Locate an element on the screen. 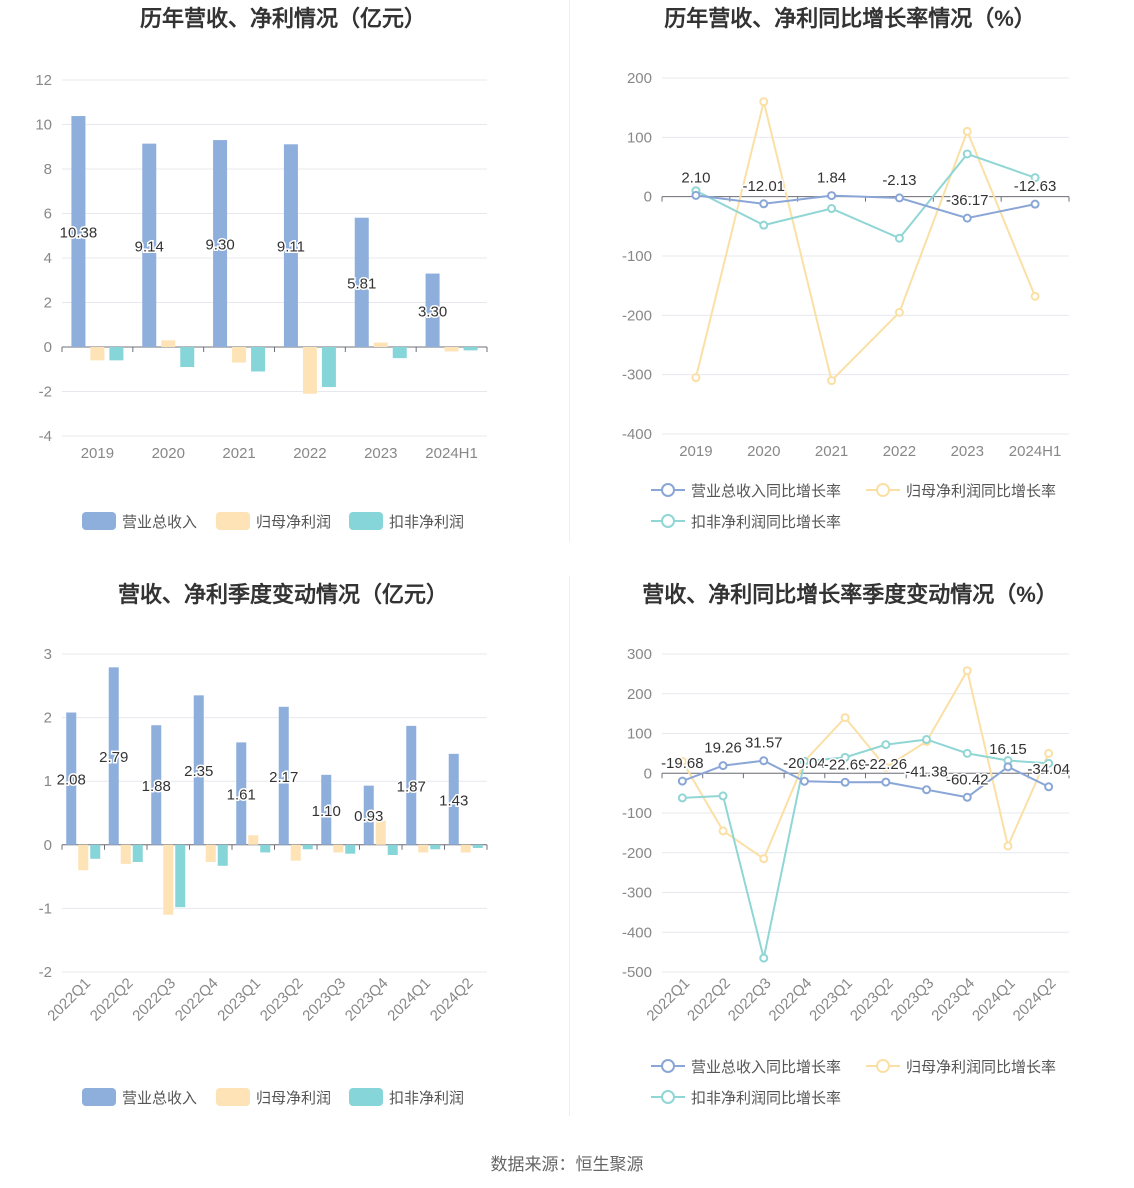 The height and width of the screenshot is (1188, 1134). x-tick-label: 2023Q2 is located at coordinates (282, 1000).